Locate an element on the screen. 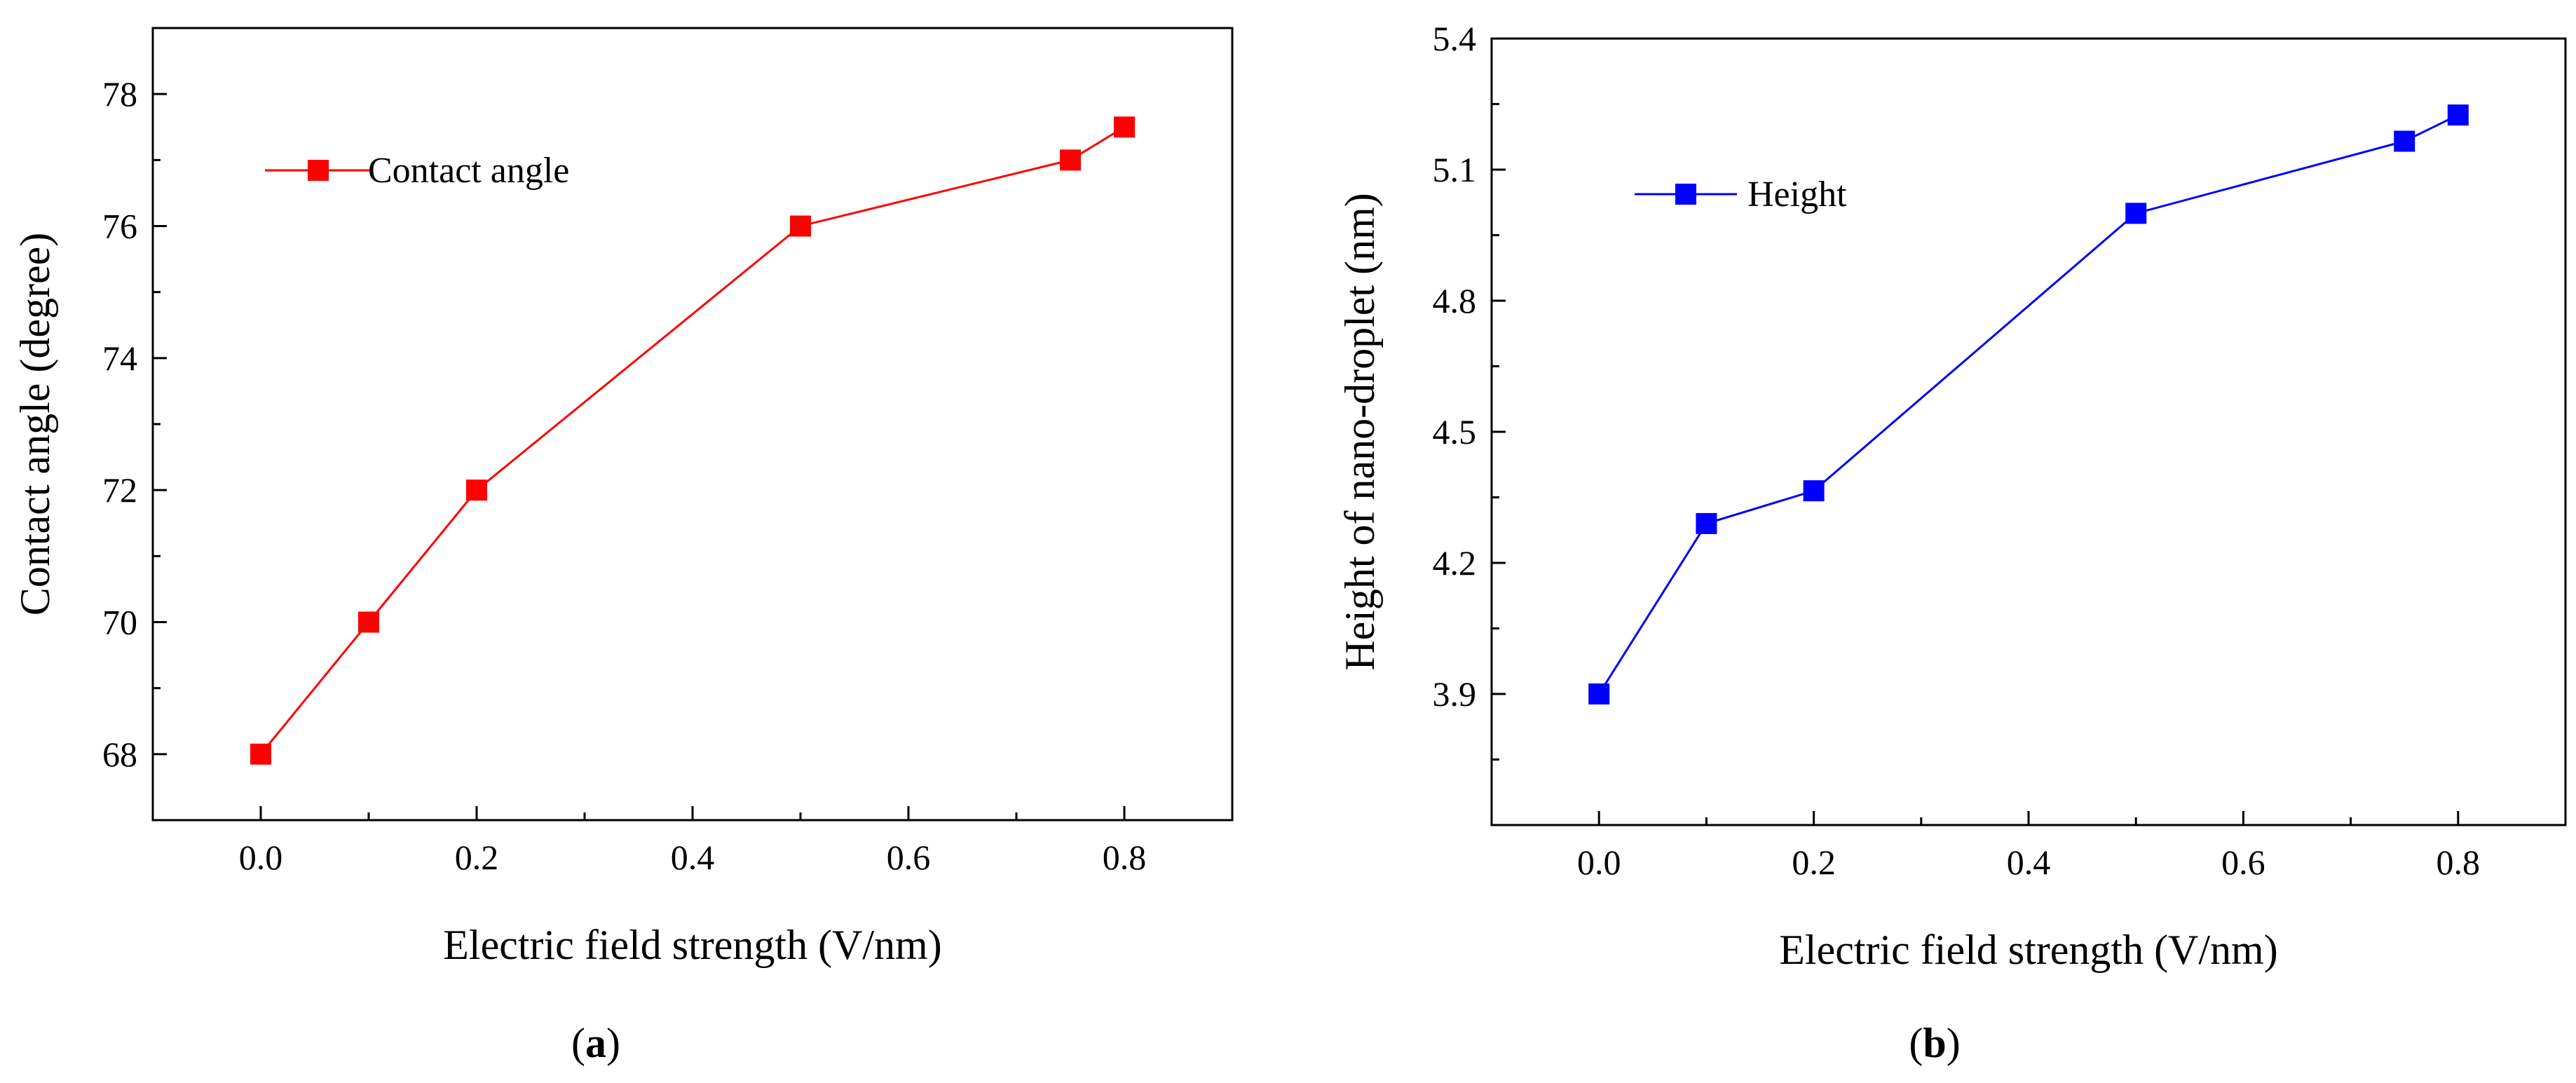 The image size is (2576, 1083). y-axis-title: Contact angle (degree) is located at coordinates (35, 424).